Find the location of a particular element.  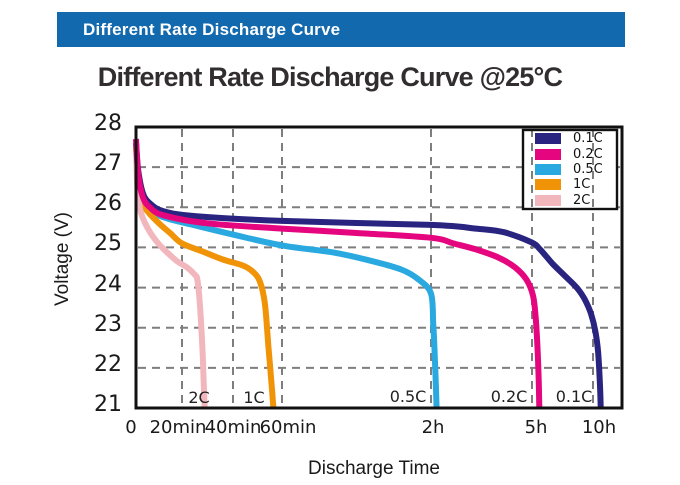

y-axis-title: Voltage (V) is located at coordinates (62, 259).